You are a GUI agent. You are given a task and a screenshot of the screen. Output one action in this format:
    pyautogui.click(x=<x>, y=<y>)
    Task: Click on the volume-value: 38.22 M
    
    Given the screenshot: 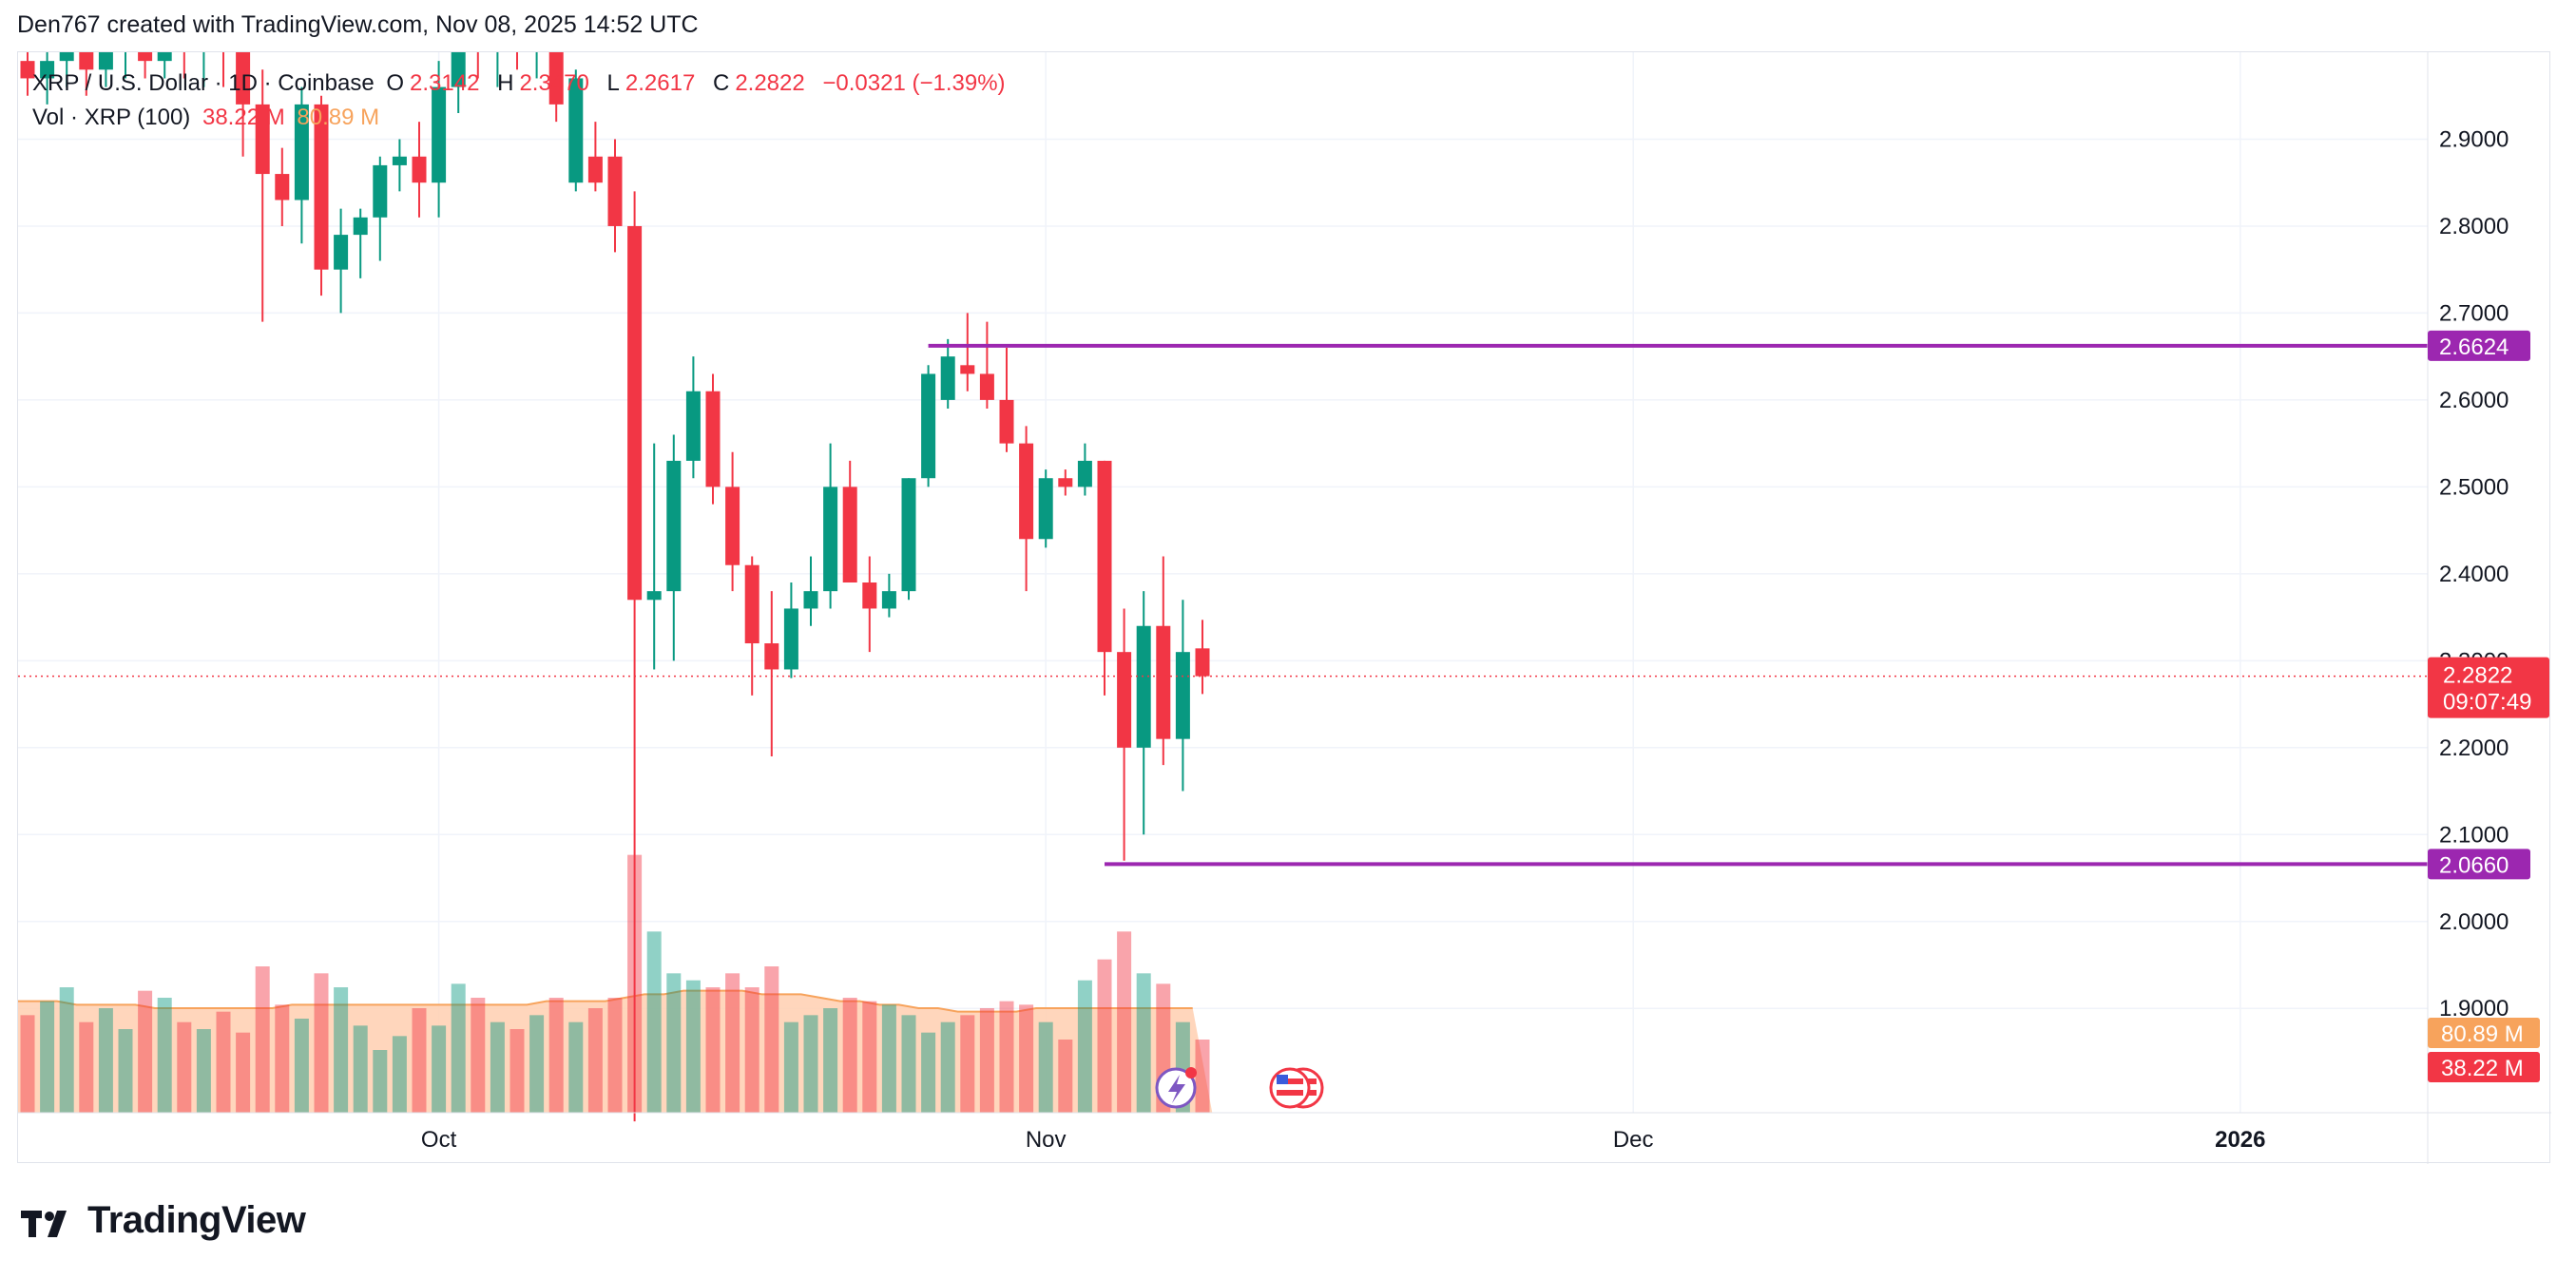 What is the action you would take?
    pyautogui.click(x=243, y=118)
    